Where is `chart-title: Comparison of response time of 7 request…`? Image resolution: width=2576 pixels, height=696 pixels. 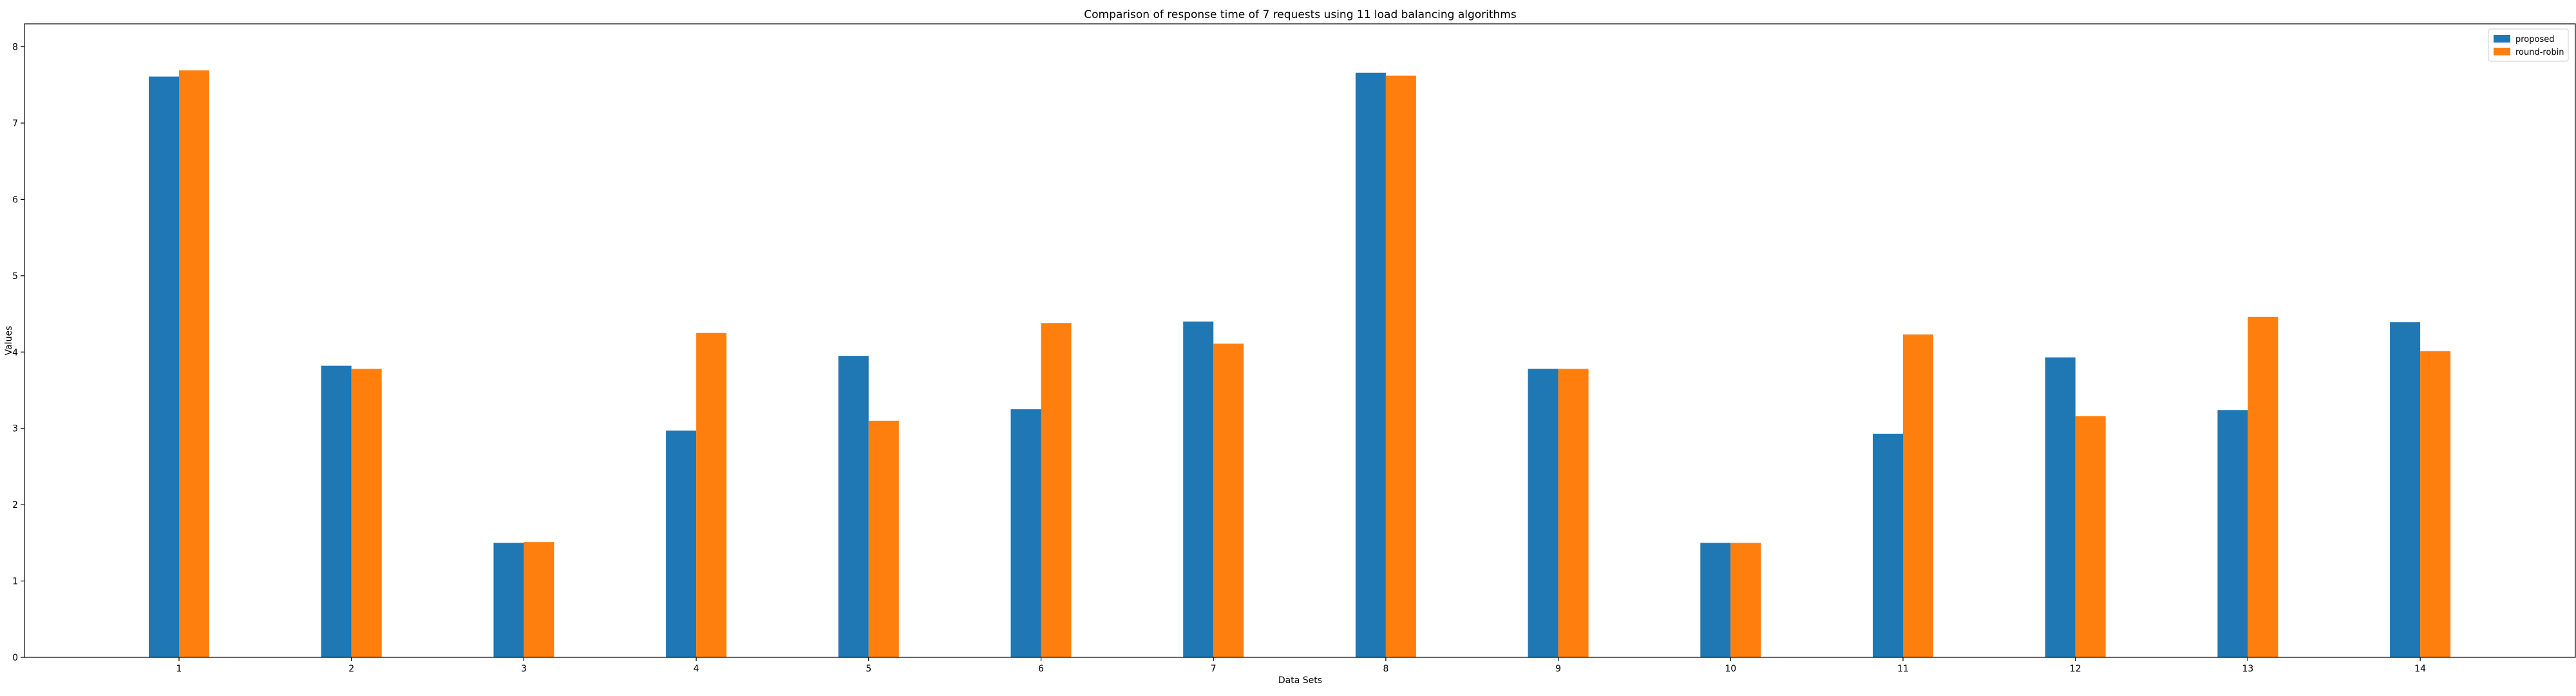
chart-title: Comparison of response time of 7 request… is located at coordinates (1300, 15).